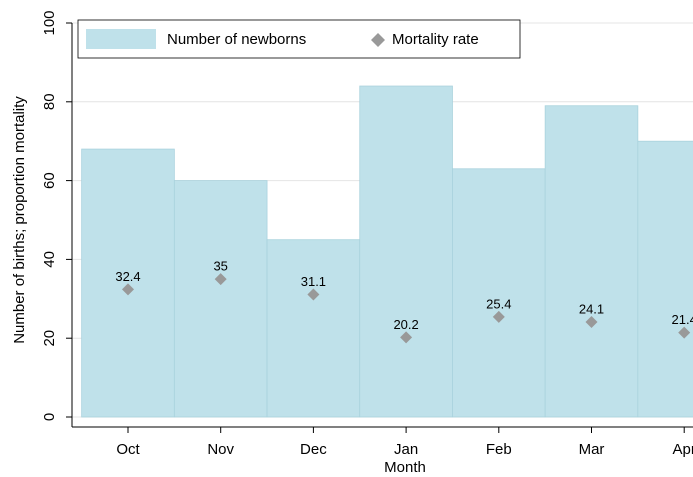  Describe the element at coordinates (405, 467) in the screenshot. I see `x-axis-title: Month` at that location.